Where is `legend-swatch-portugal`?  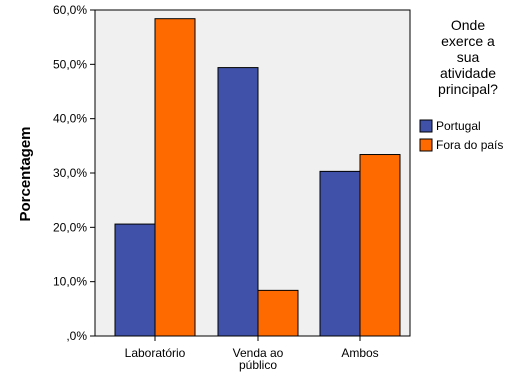
legend-swatch-portugal is located at coordinates (426, 126).